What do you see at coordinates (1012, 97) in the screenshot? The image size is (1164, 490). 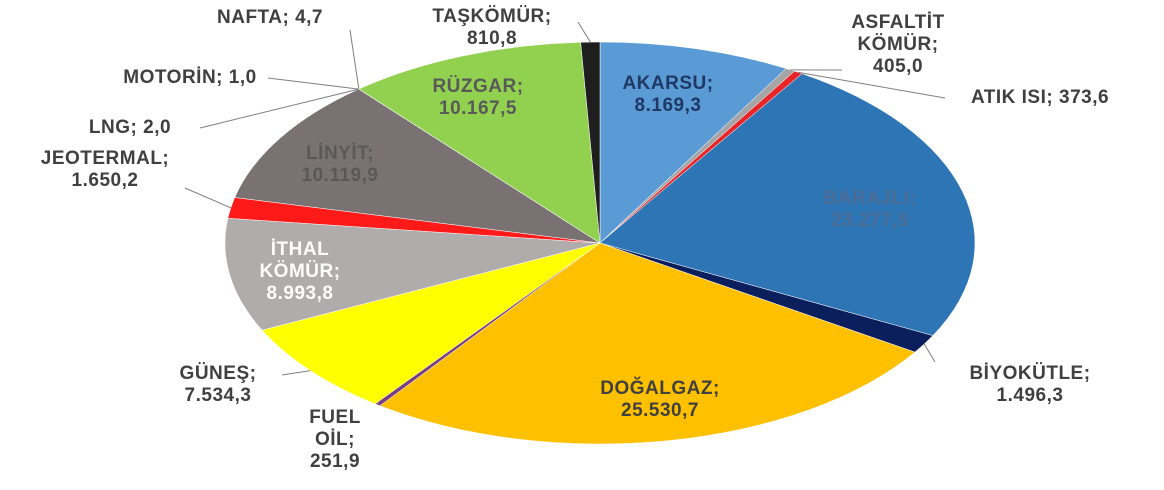 I see `slice-category: ATIK ISI;` at bounding box center [1012, 97].